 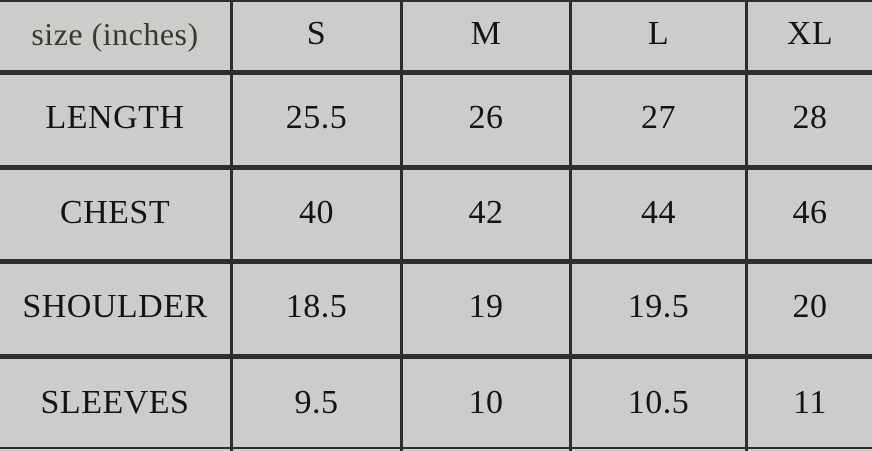 What do you see at coordinates (810, 402) in the screenshot?
I see `cell-sleeves-xl: 11` at bounding box center [810, 402].